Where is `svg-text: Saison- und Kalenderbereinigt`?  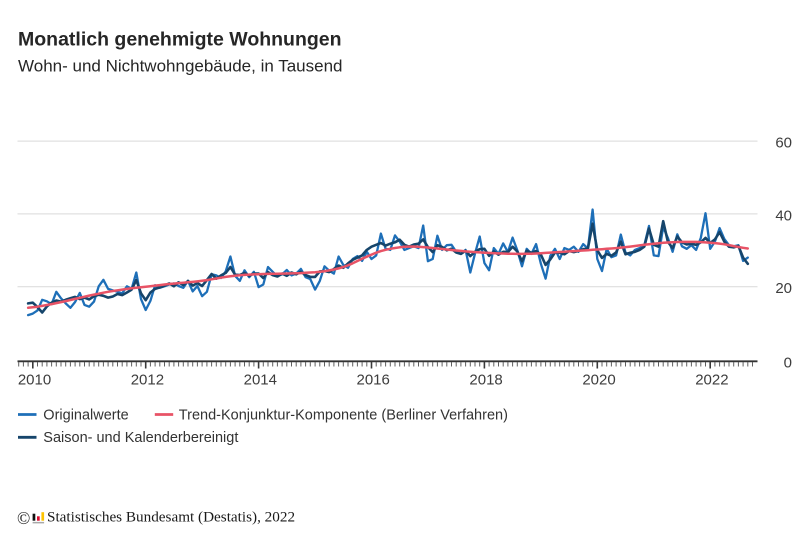 svg-text: Saison- und Kalenderbereinigt is located at coordinates (140, 438).